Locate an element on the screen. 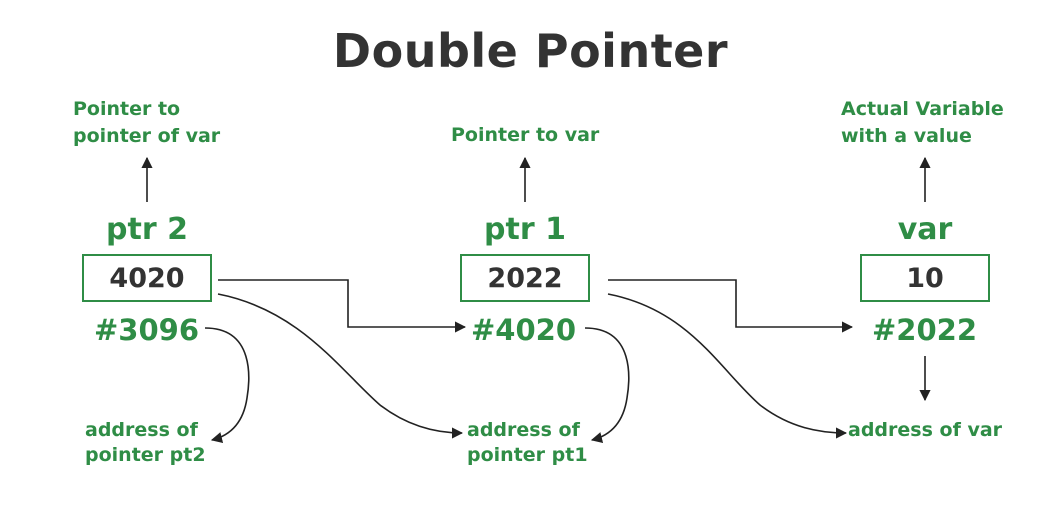 The height and width of the screenshot is (519, 1061). ptr2-name: ptr 2 is located at coordinates (147, 229).